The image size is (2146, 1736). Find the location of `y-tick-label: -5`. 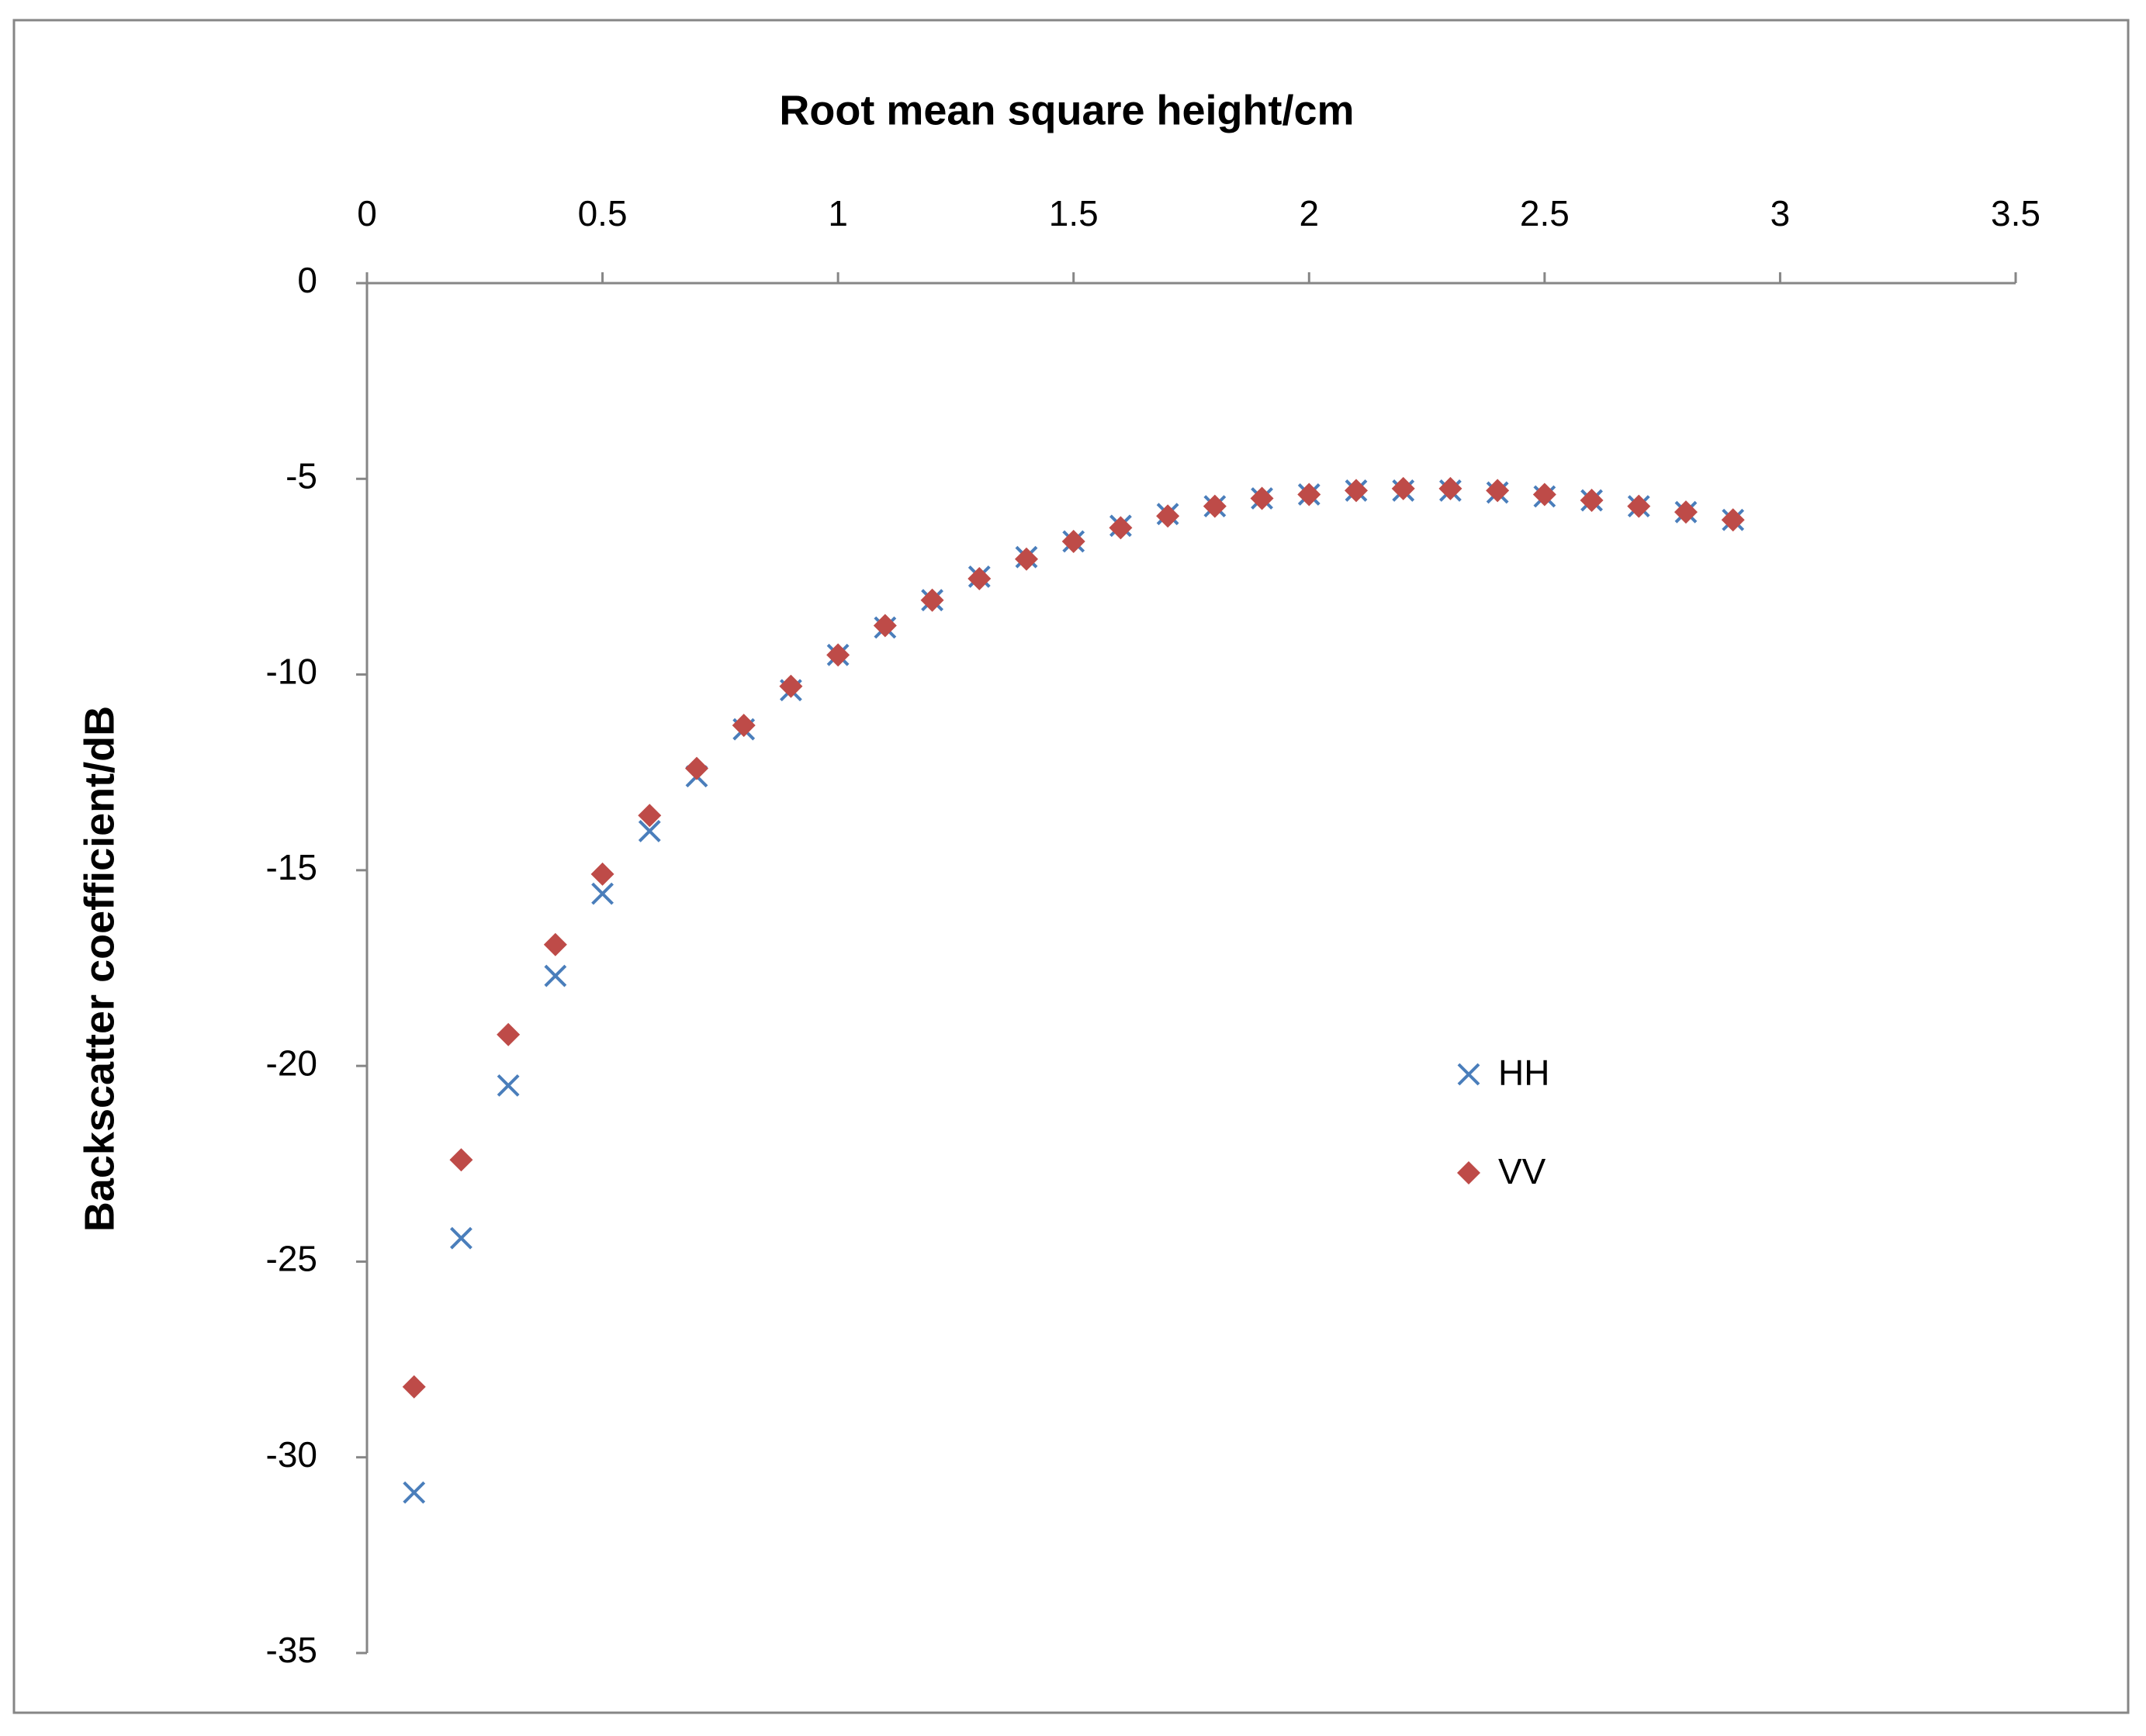

y-tick-label: -5 is located at coordinates (301, 475).